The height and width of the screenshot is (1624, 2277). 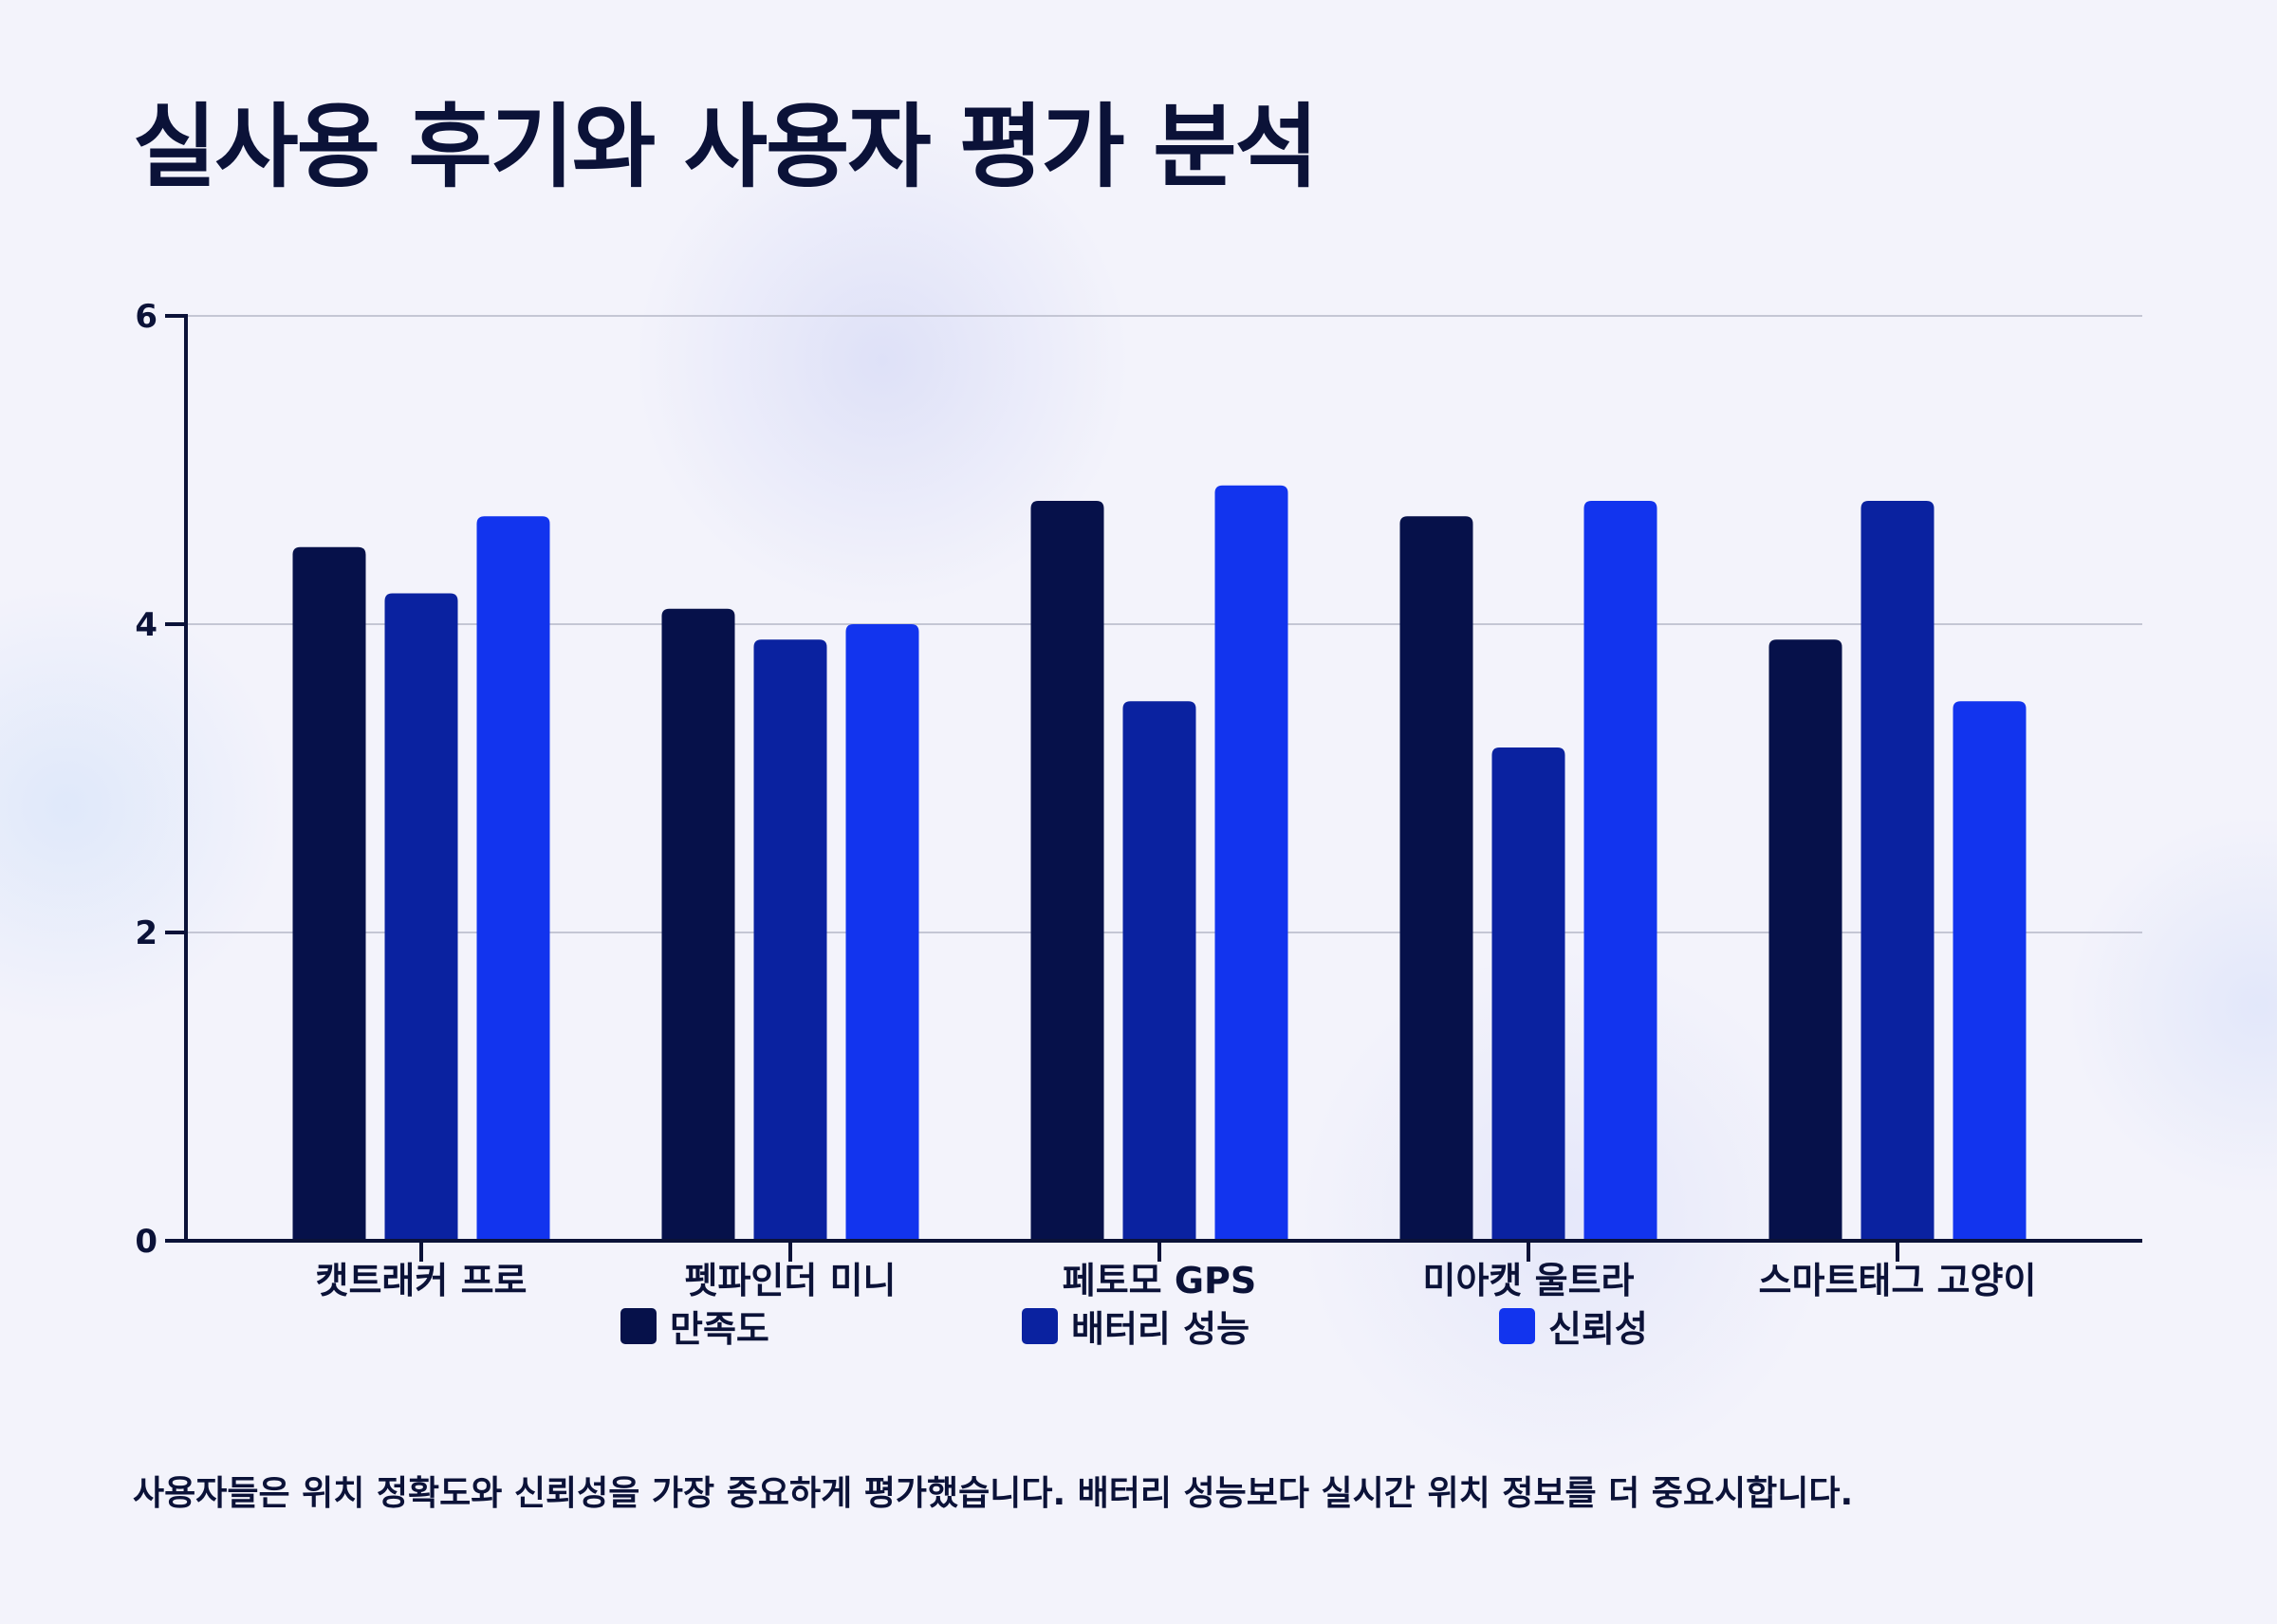 I want to click on x-tick-label: 스마트태그 고양이, so click(x=1898, y=1281).